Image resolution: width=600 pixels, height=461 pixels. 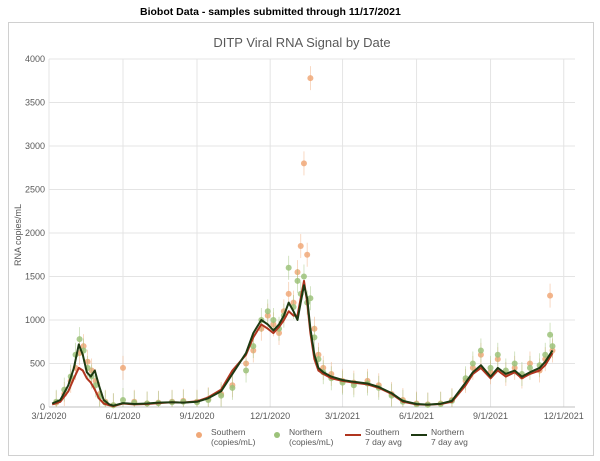 I want to click on y-tick-label: 500, so click(x=37, y=364).